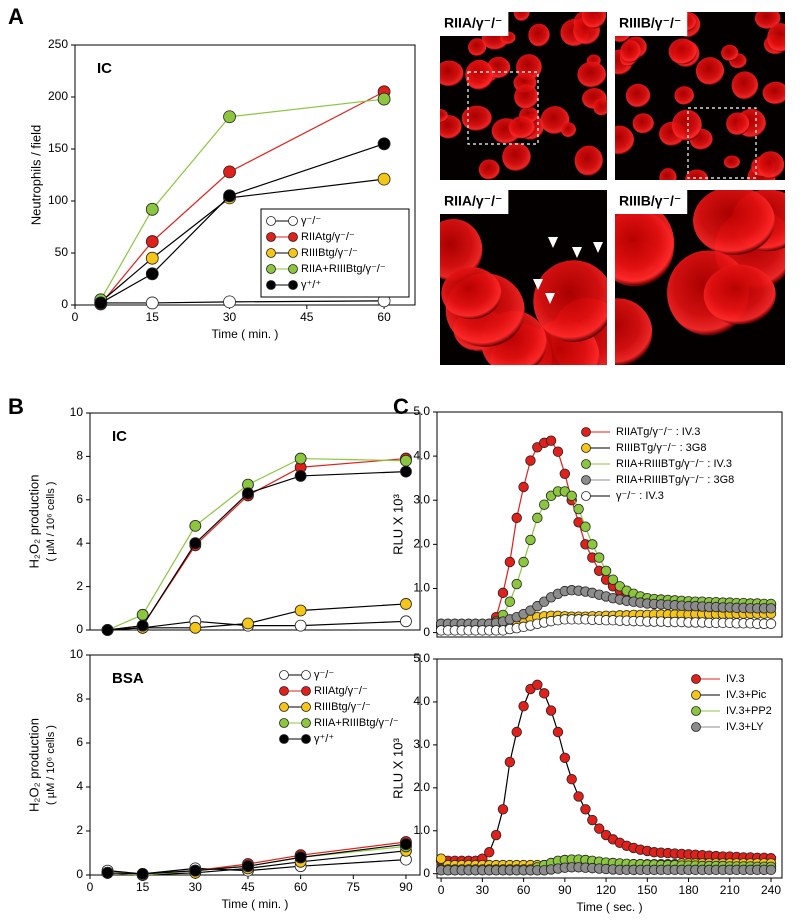  I want to click on x-tick-label: 210, so click(730, 890).